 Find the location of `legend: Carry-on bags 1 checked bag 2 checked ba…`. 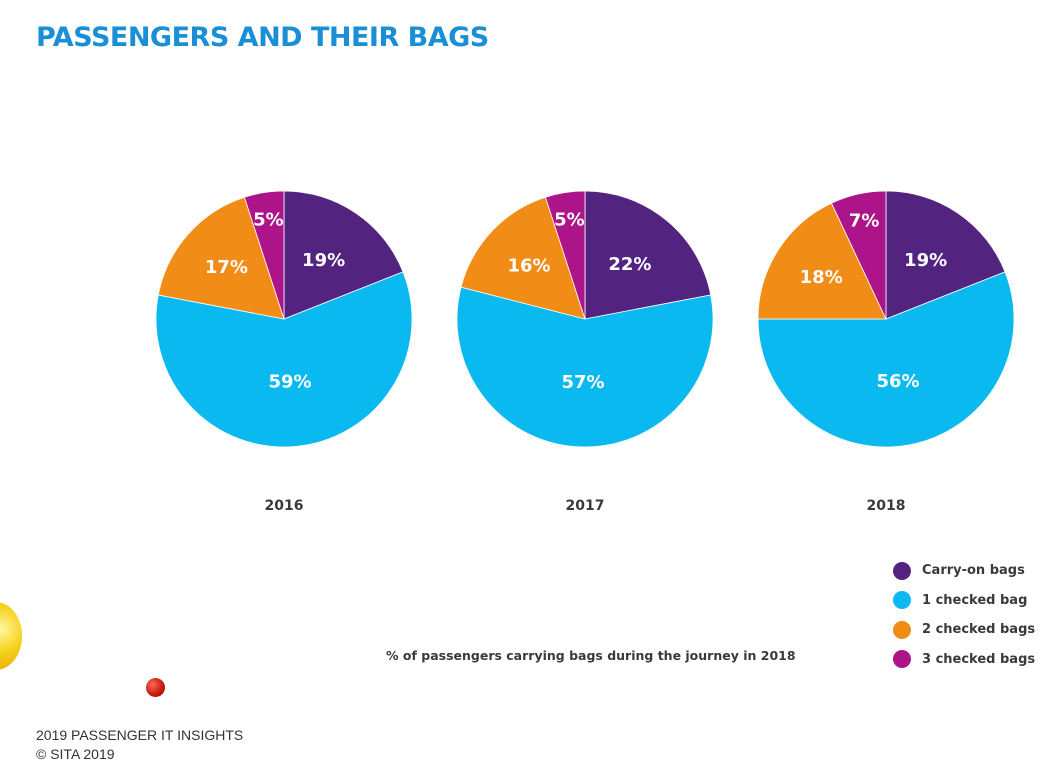

legend: Carry-on bags 1 checked bag 2 checked ba… is located at coordinates (964, 615).